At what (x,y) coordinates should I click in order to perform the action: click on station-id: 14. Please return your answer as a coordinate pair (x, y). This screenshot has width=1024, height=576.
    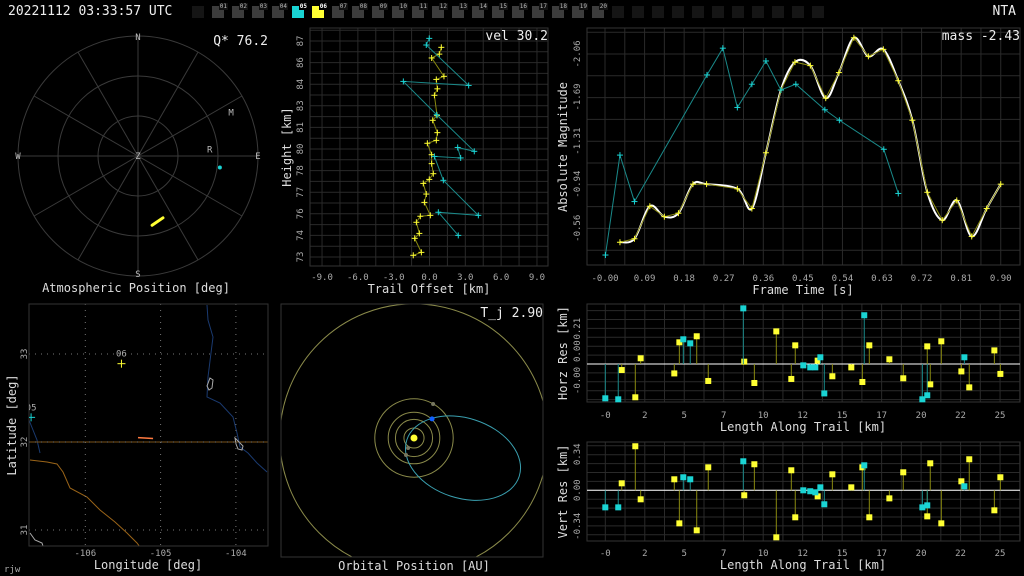
    Looking at the image, I should click on (483, 6).